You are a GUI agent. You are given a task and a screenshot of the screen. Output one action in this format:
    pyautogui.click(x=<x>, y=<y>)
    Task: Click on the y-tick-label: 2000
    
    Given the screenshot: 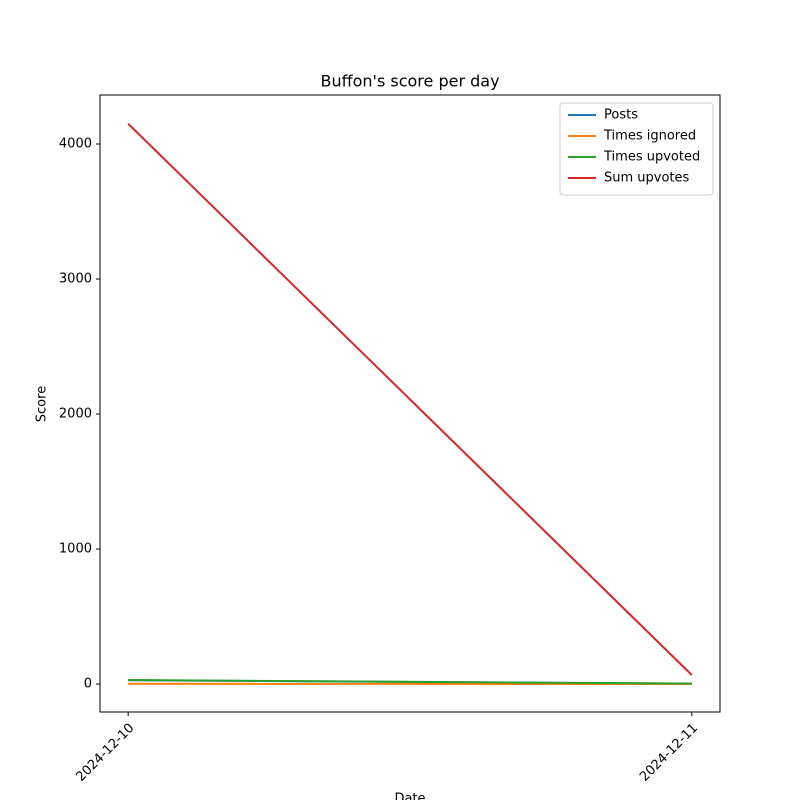 What is the action you would take?
    pyautogui.click(x=75, y=414)
    